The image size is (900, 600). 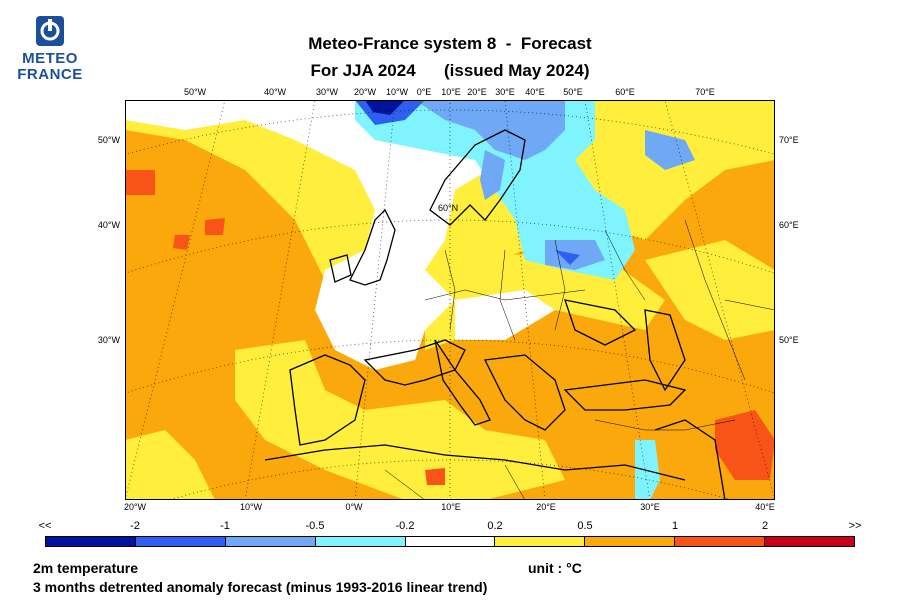 I want to click on title-line-2: For JJA 2024 (issued May 2024), so click(x=450, y=70).